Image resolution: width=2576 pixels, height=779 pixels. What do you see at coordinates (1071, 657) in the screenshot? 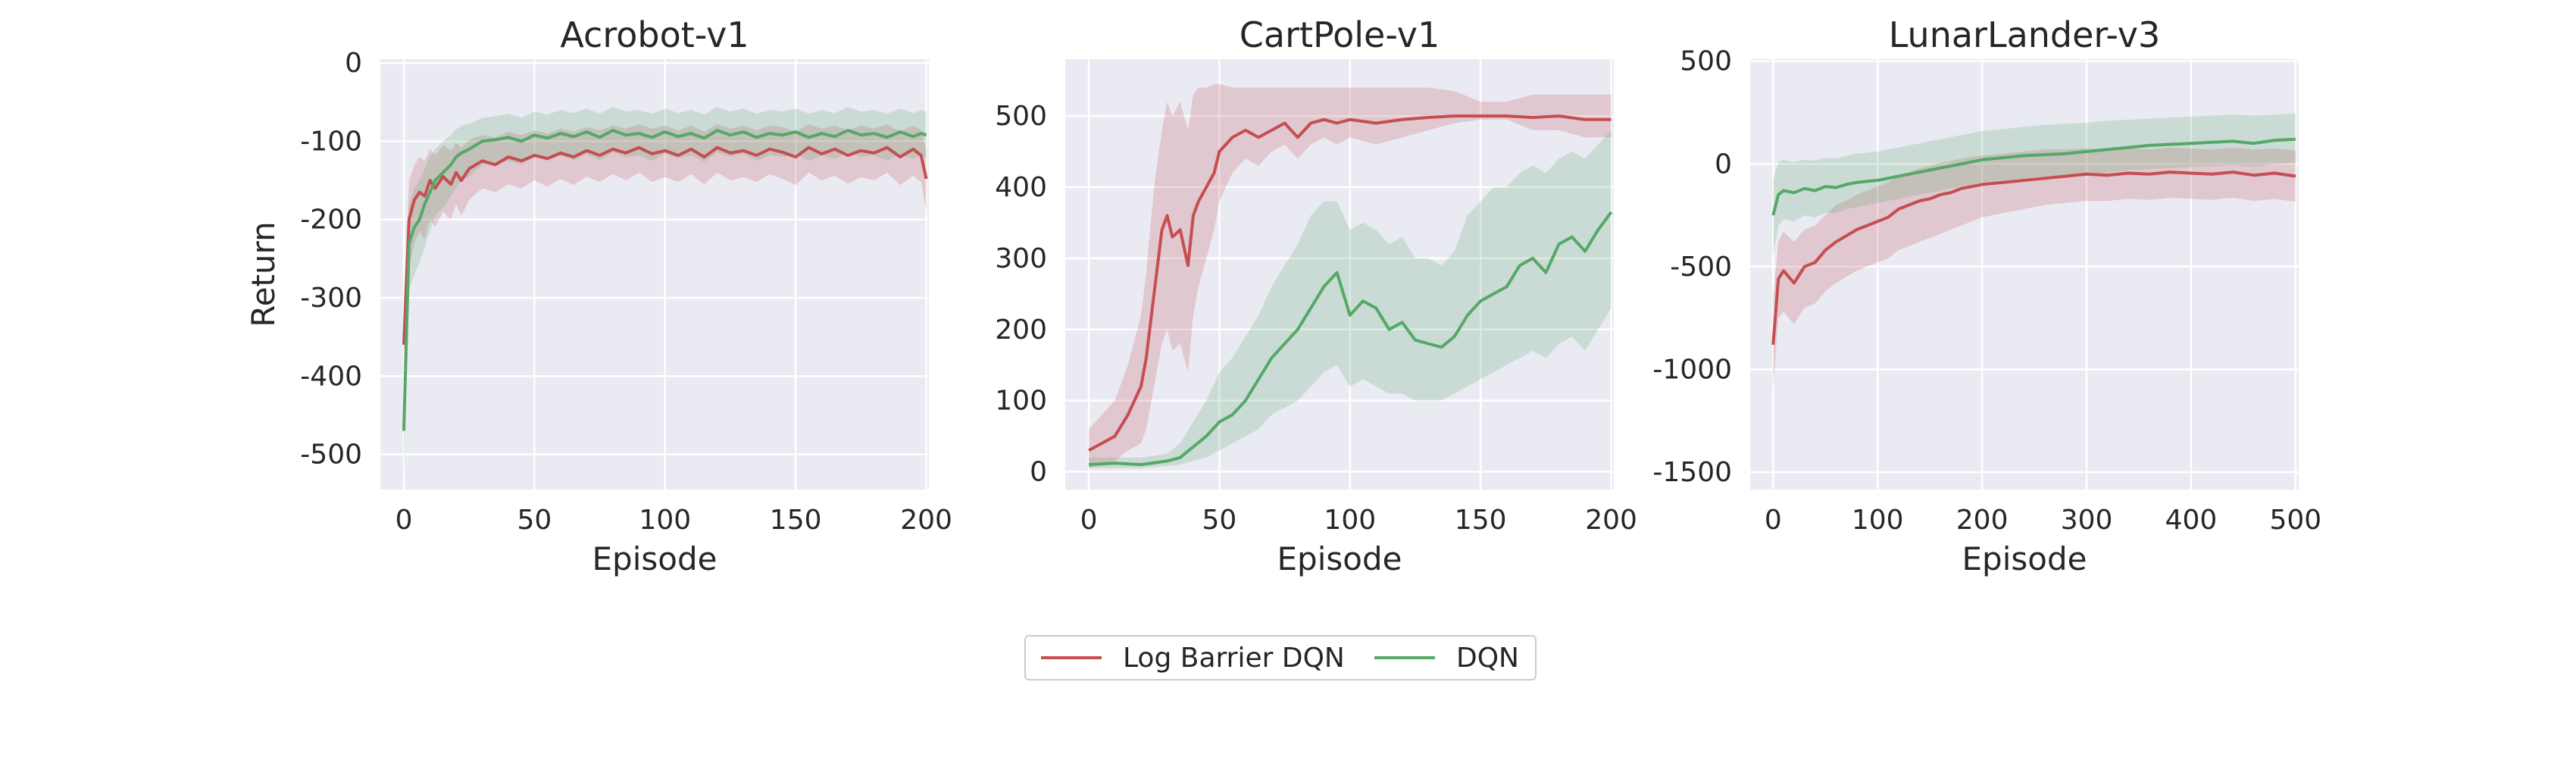
I see `legend-line-log-barrier-dqn` at bounding box center [1071, 657].